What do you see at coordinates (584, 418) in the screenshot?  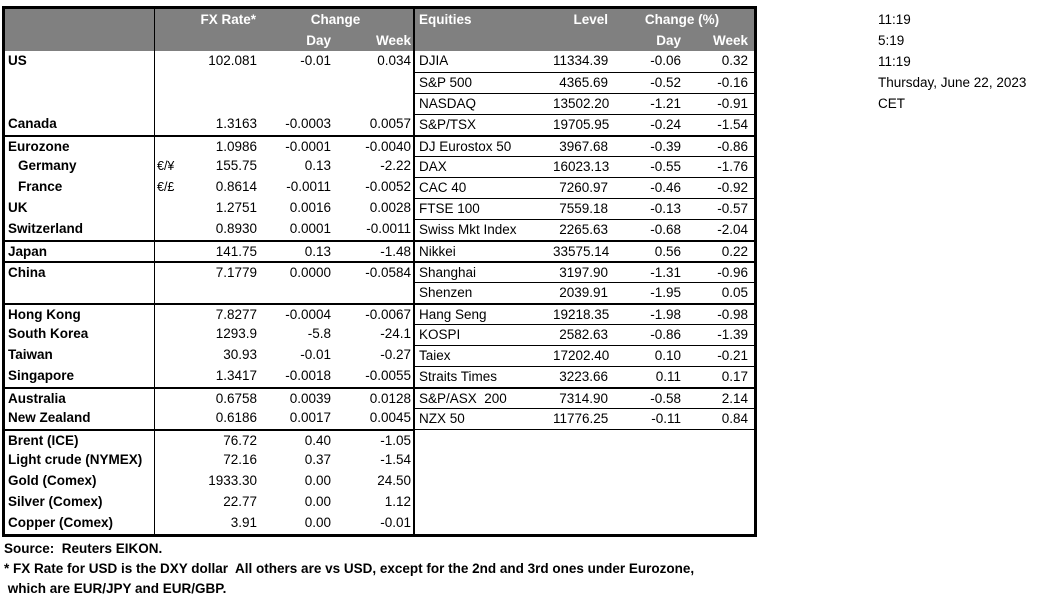 I see `equities-row: NZX 50 11776.25 -0.11 0.84` at bounding box center [584, 418].